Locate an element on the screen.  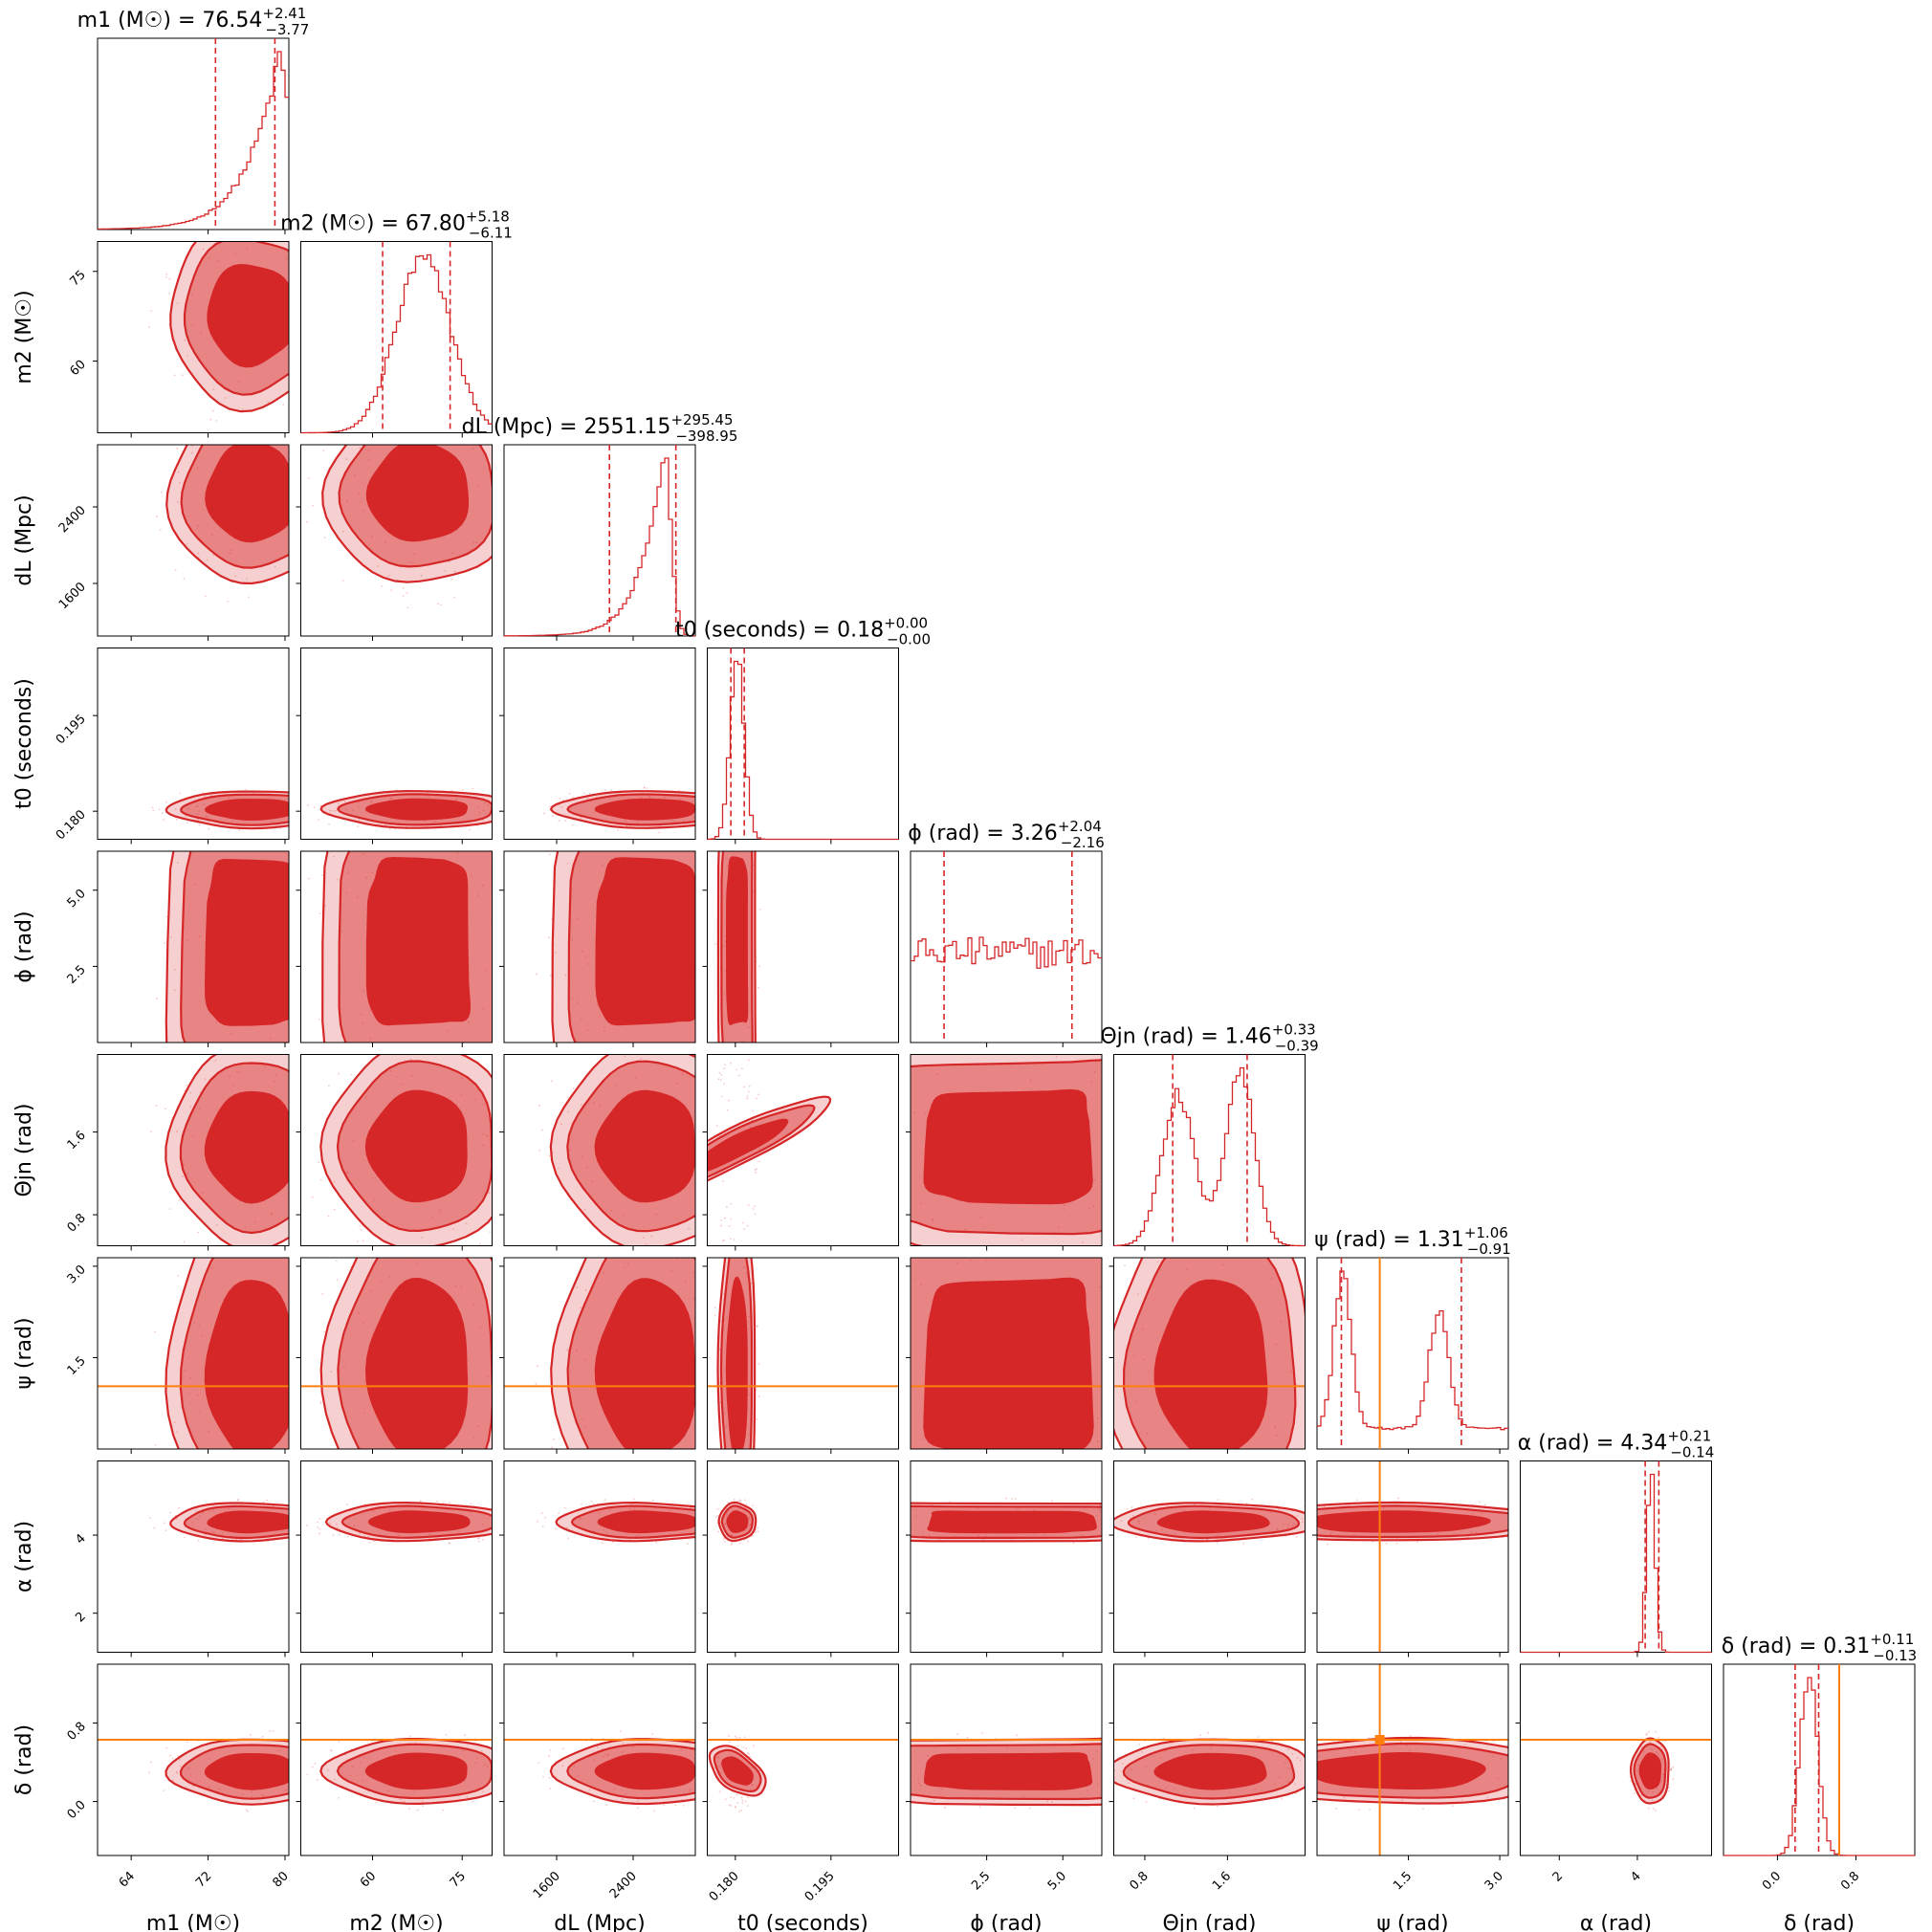
histogram-panel-2: dL (Mpc) = 2551.15+295.45 −398.95 is located at coordinates (599, 524).